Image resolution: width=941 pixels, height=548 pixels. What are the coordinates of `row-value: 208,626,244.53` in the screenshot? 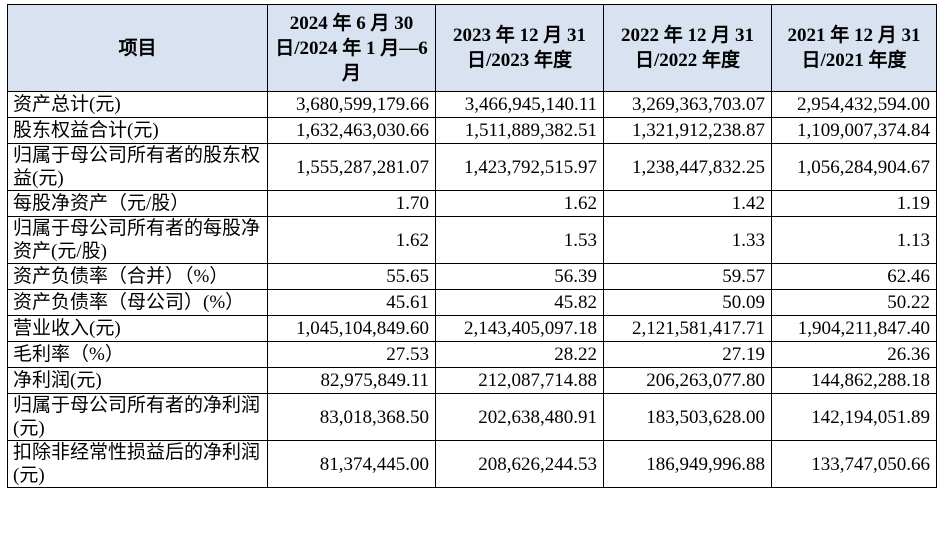 It's located at (519, 464).